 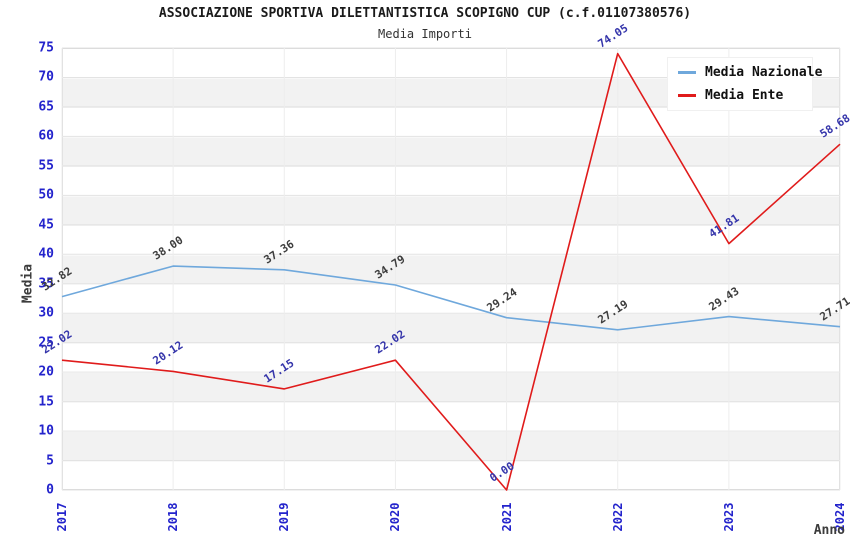 What do you see at coordinates (46, 313) in the screenshot?
I see `y-tick-label: 30` at bounding box center [46, 313].